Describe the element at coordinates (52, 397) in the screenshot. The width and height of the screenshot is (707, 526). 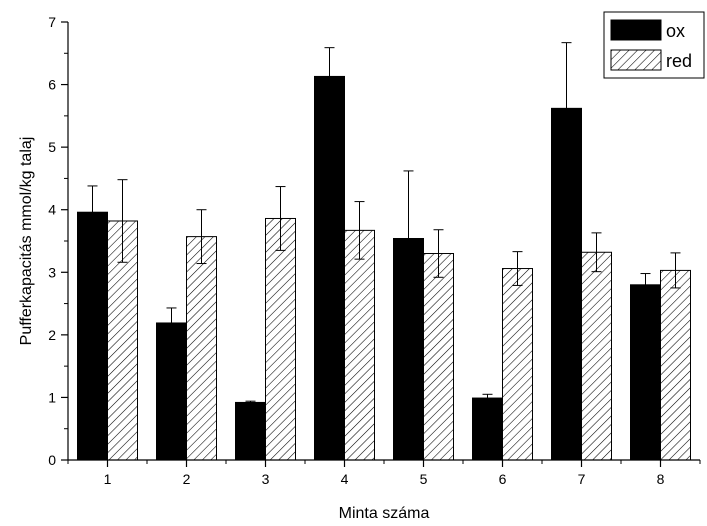
I see `y-tick-label-1: 1` at that location.